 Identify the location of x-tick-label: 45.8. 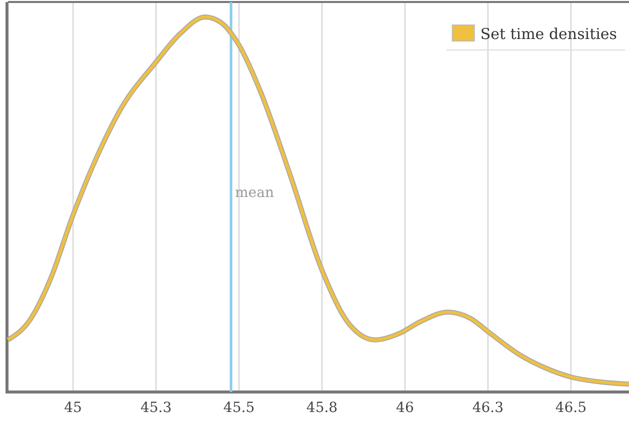
(322, 408).